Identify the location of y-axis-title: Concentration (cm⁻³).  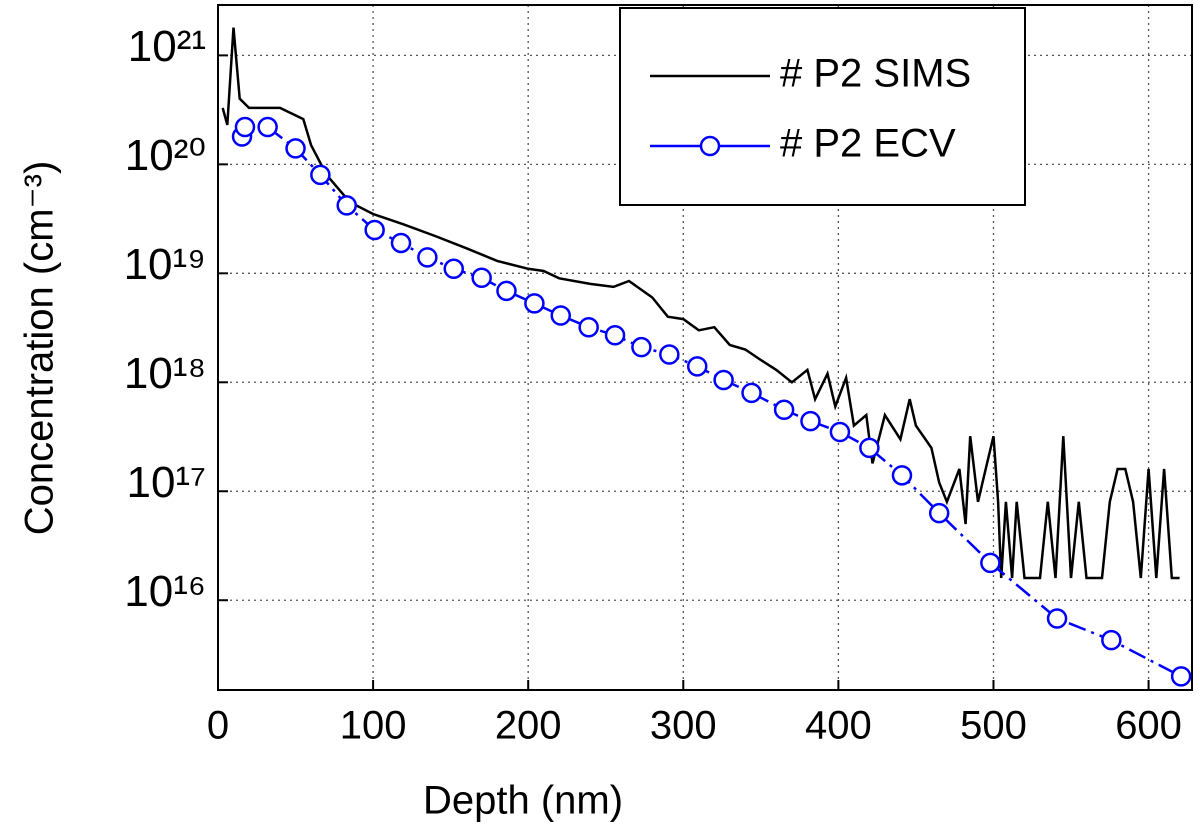
(40, 348).